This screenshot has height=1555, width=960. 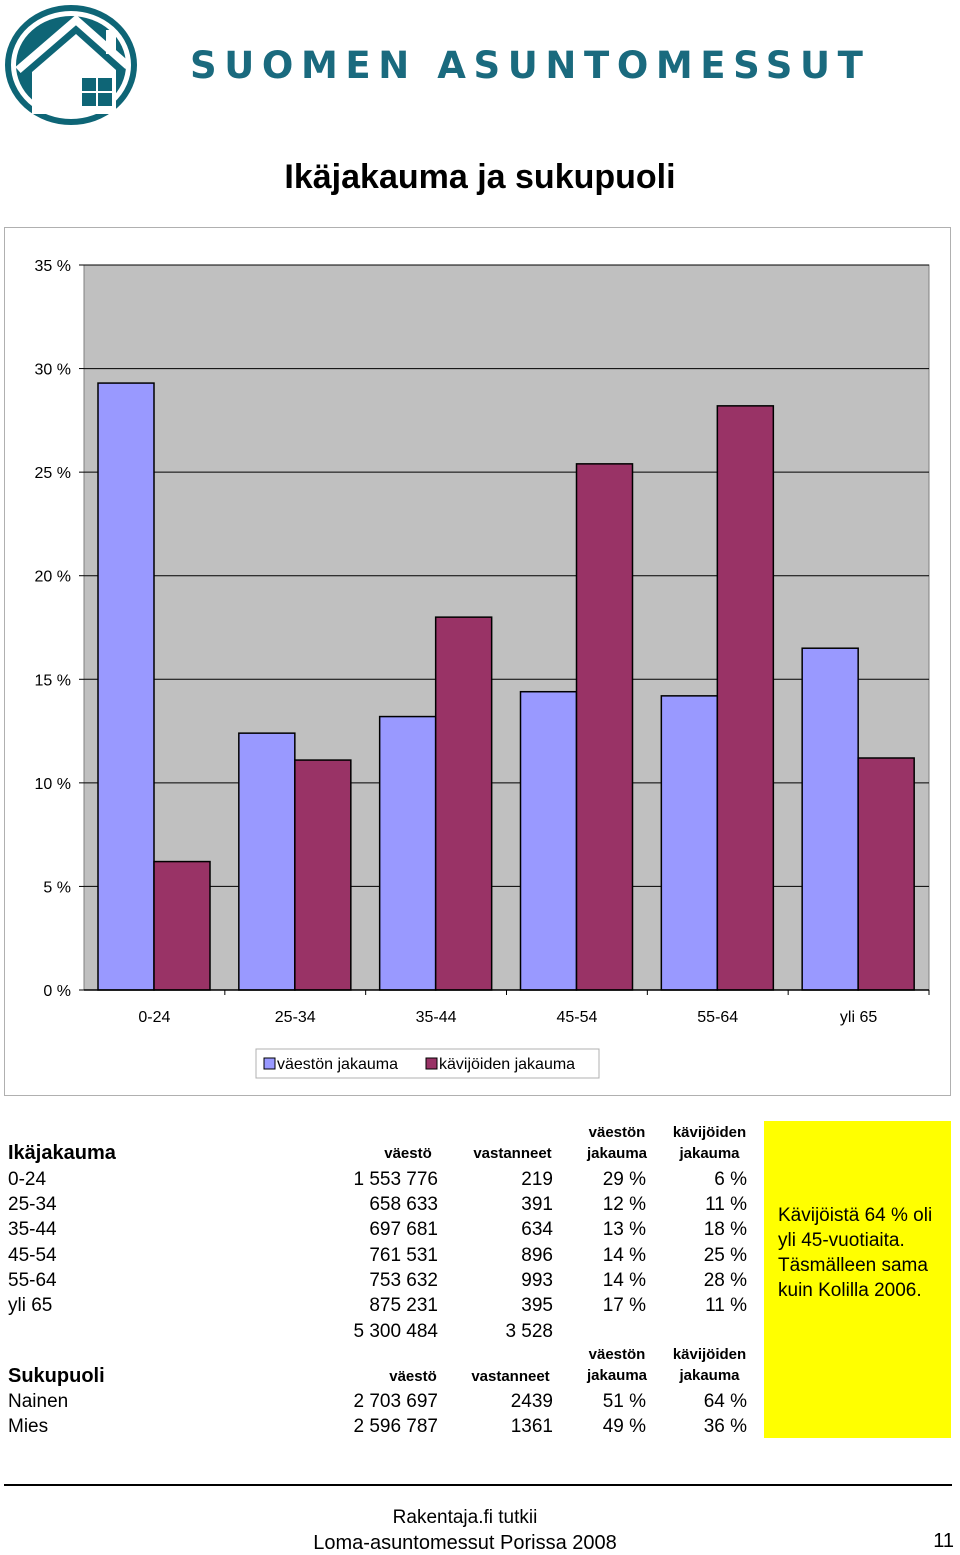 What do you see at coordinates (537, 1280) in the screenshot?
I see `age-table-cell-vastanneet: 993` at bounding box center [537, 1280].